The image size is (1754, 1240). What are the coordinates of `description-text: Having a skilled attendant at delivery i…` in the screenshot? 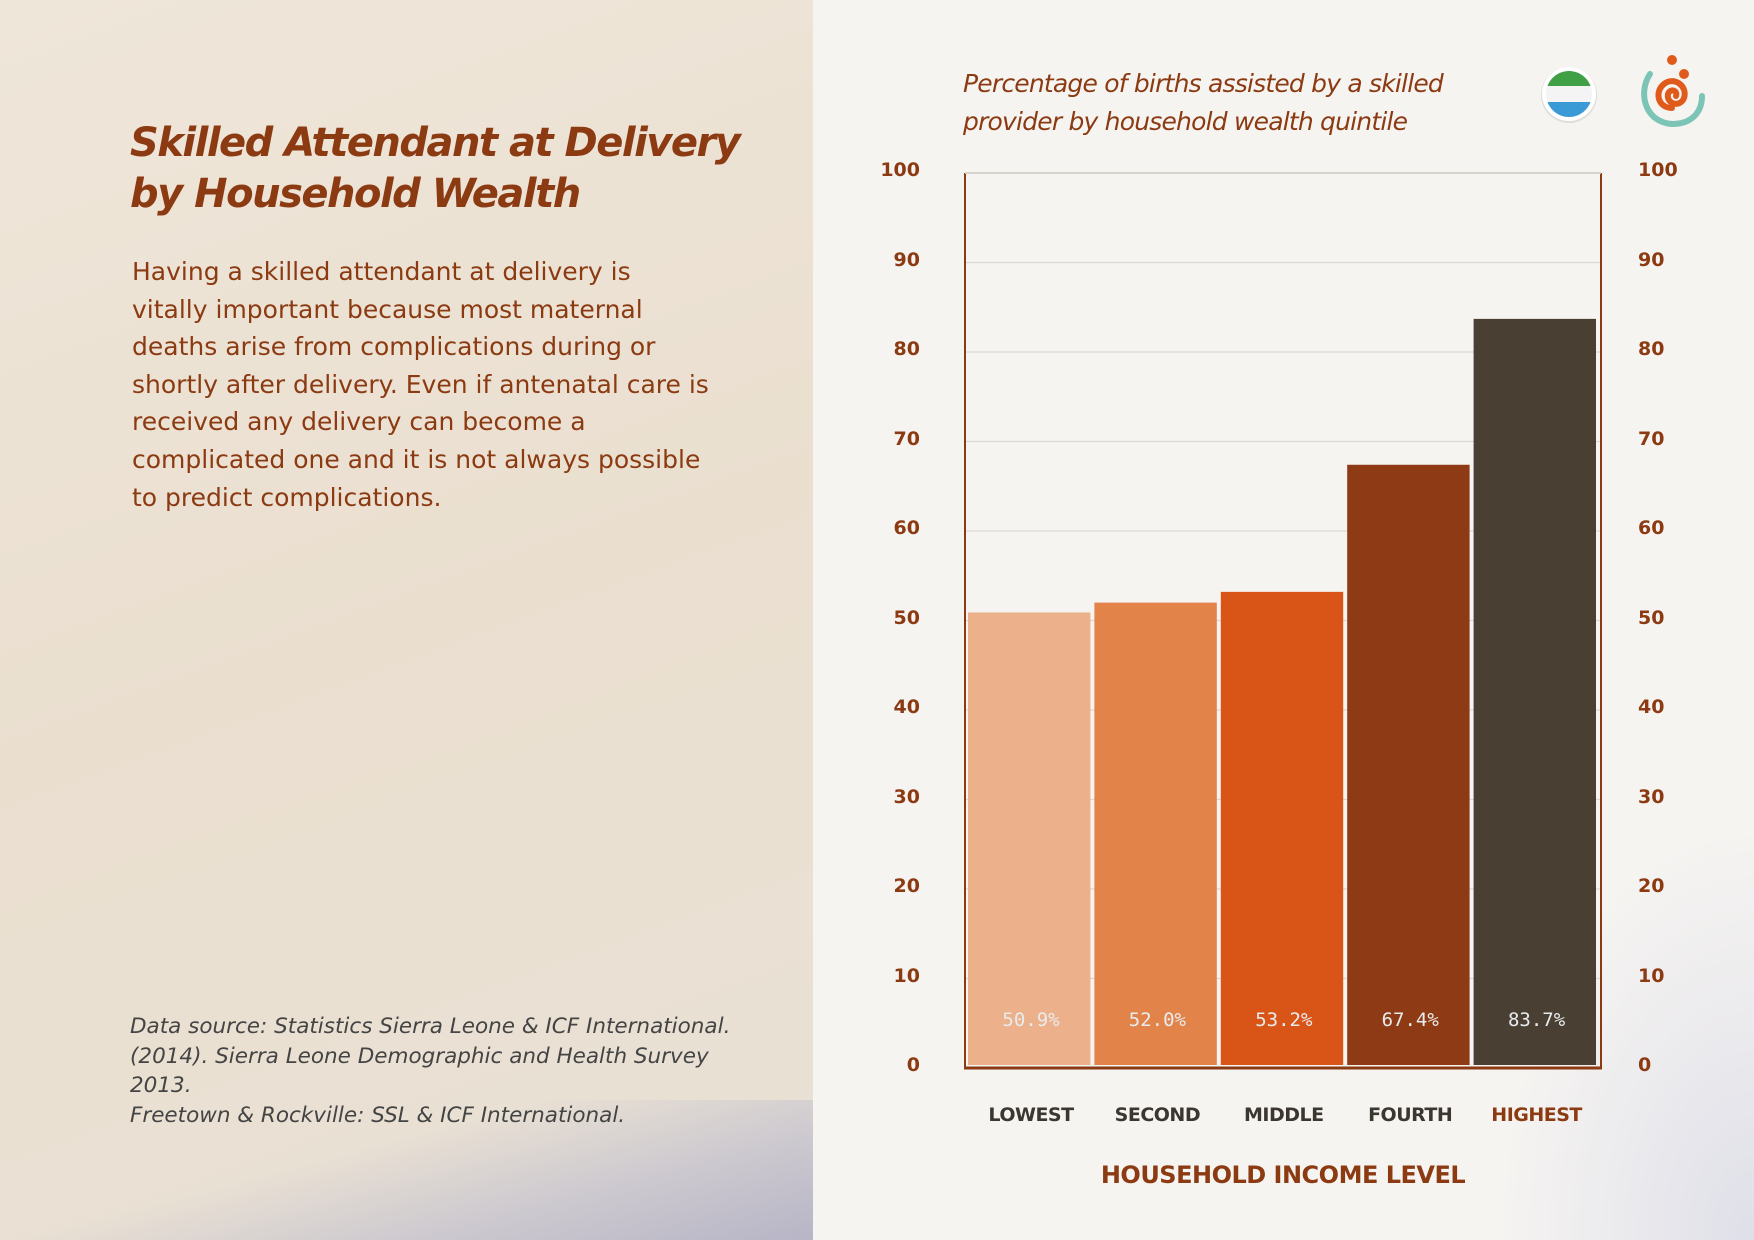 It's located at (420, 384).